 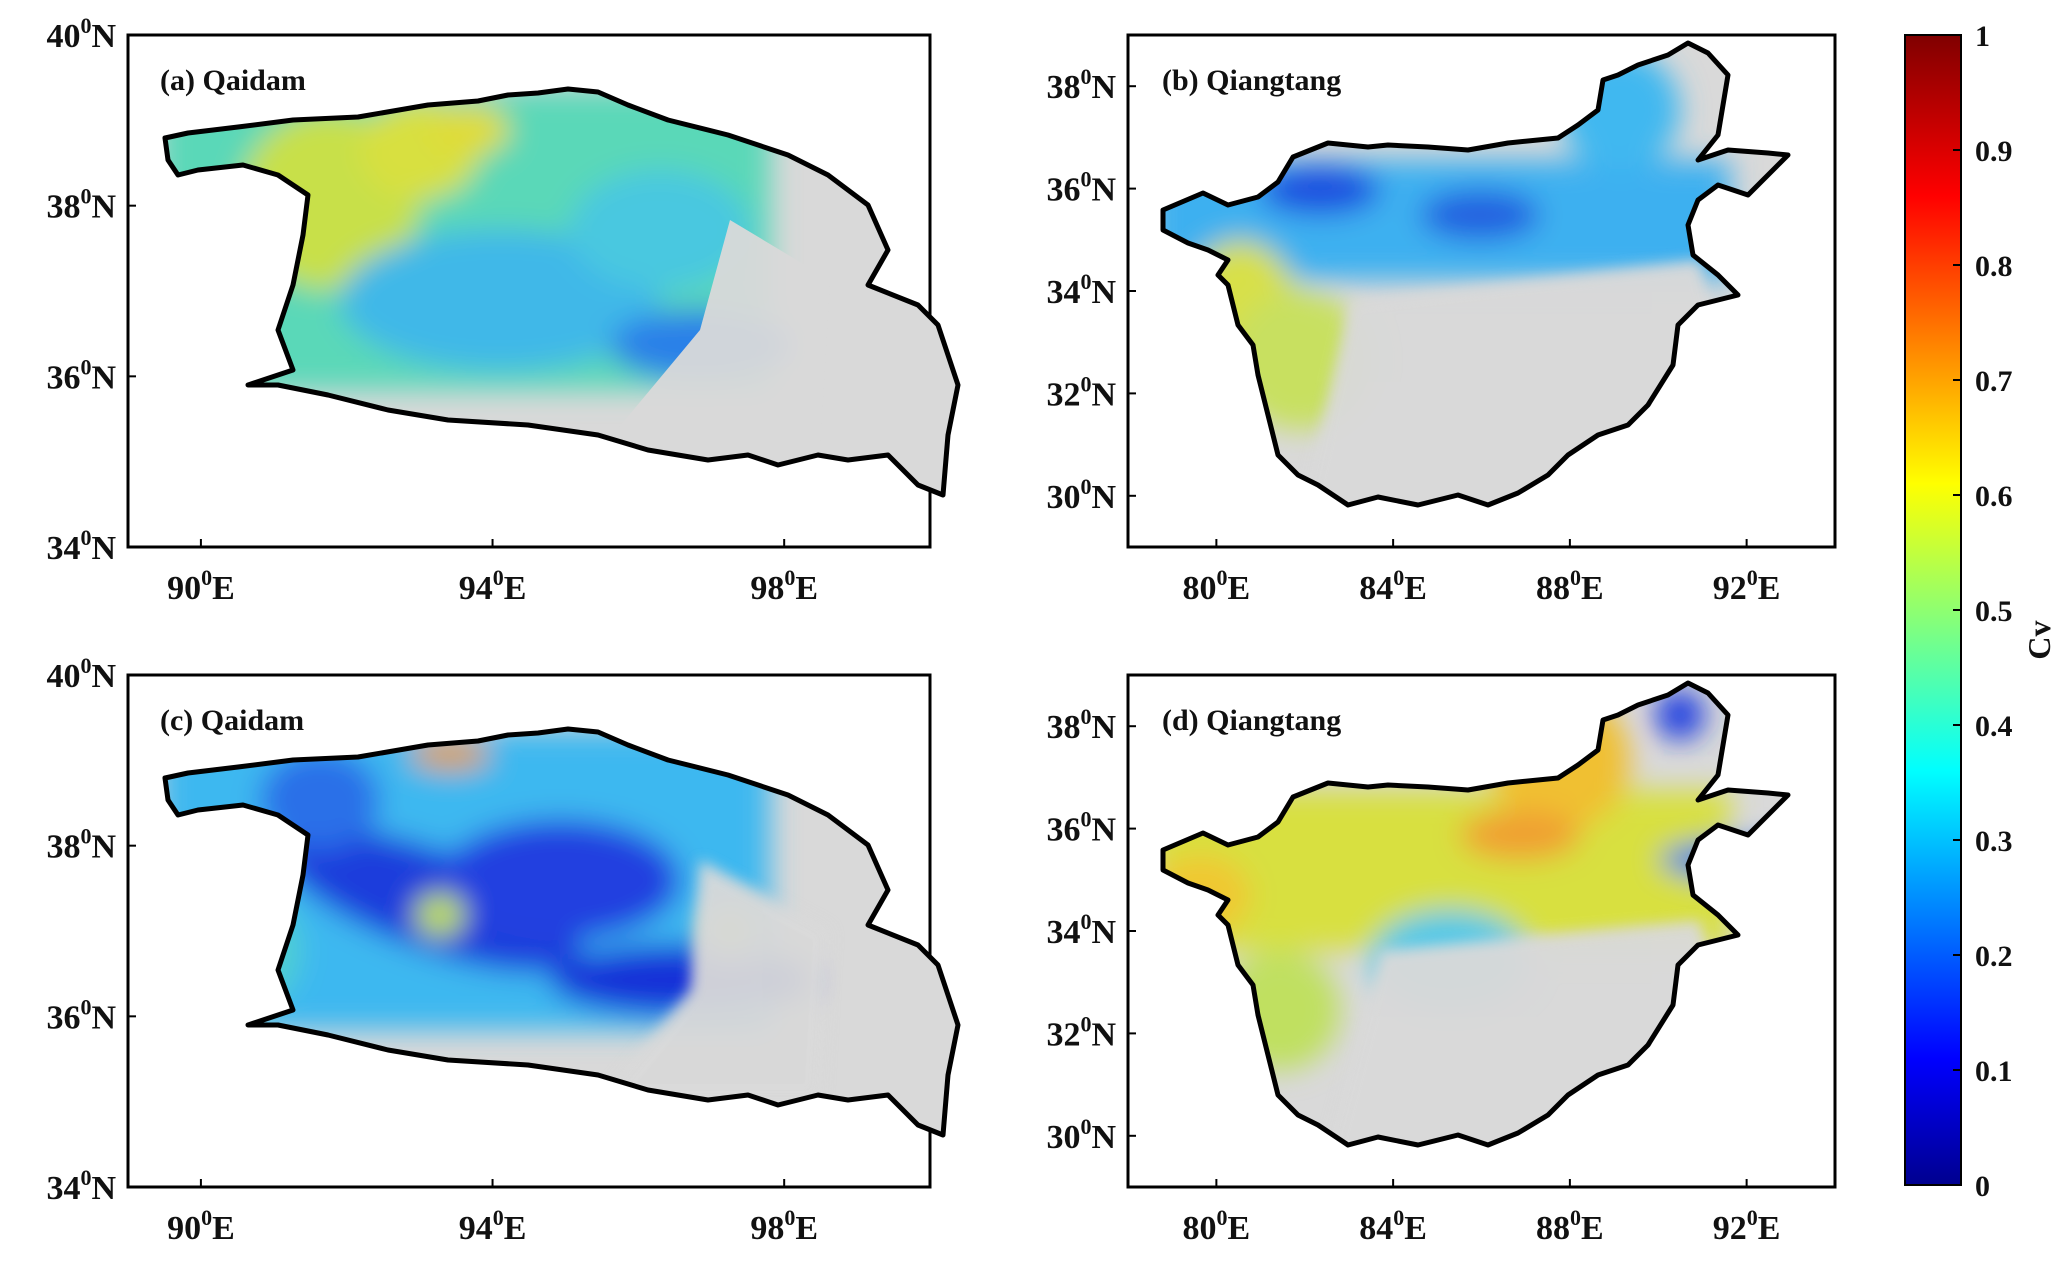 I want to click on panel-d-basin-outline, so click(x=1475, y=914).